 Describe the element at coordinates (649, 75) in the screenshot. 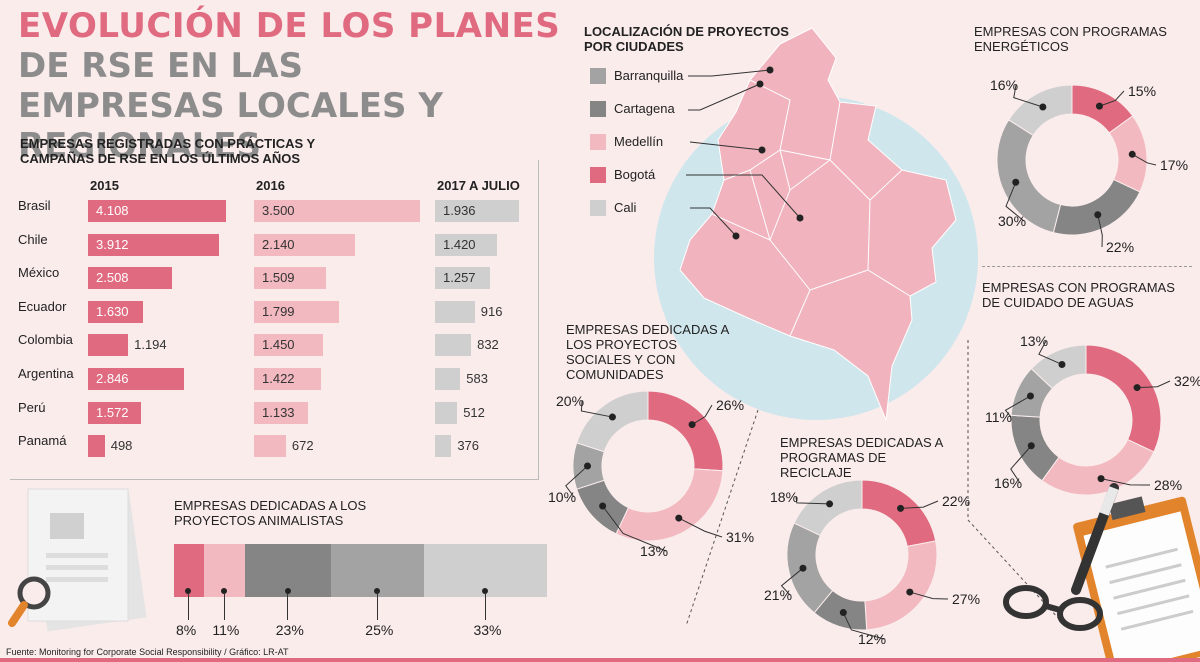

I see `legend-label: Barranquilla` at that location.